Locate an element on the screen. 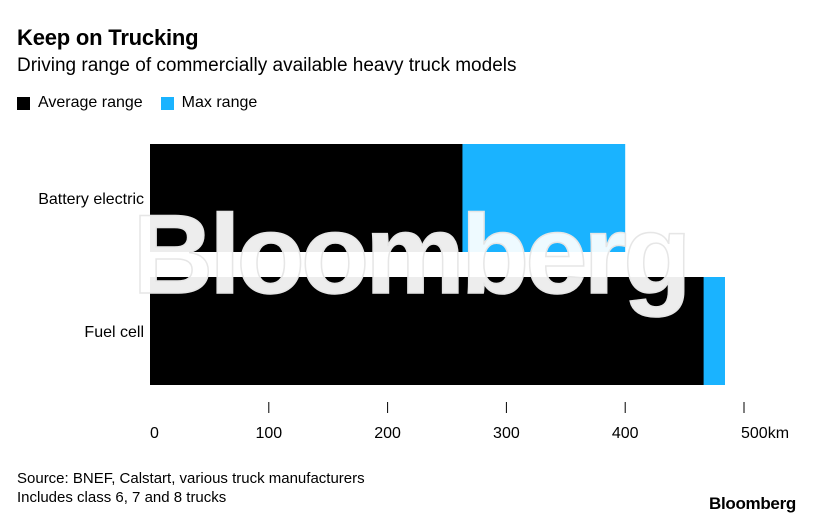  x-tick-label-1: 100 is located at coordinates (268, 433).